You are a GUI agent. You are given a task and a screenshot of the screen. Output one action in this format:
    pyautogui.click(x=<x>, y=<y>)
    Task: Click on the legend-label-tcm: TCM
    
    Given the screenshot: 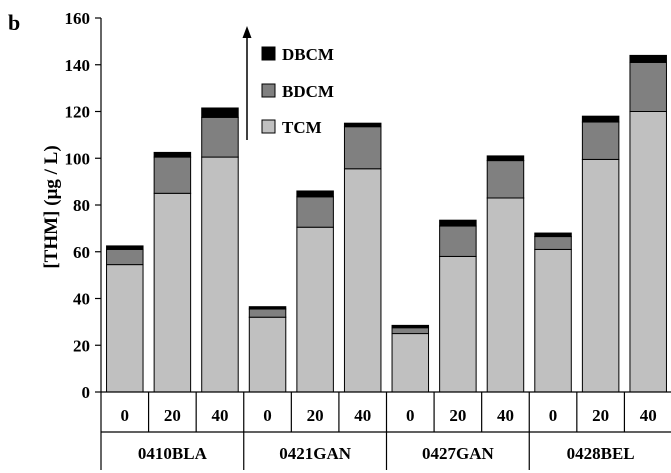 What is the action you would take?
    pyautogui.click(x=302, y=127)
    